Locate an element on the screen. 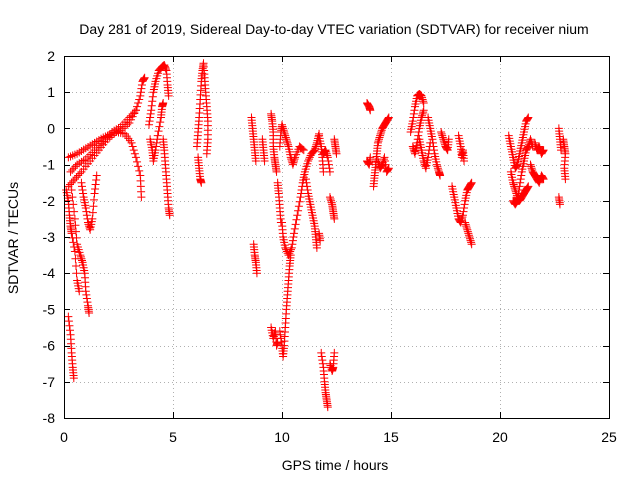  series-arc-z is located at coordinates (332, 361).